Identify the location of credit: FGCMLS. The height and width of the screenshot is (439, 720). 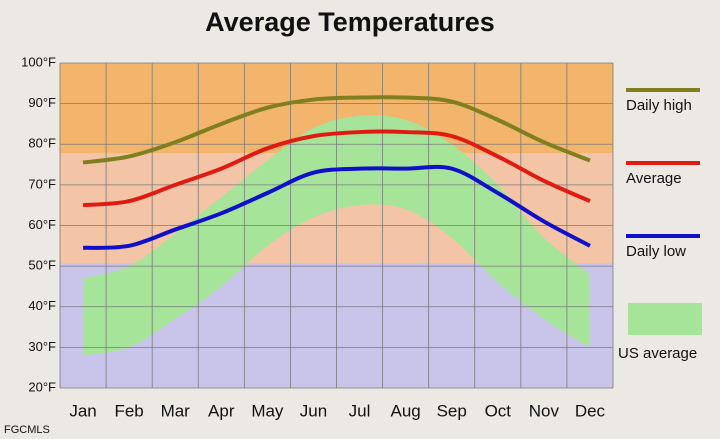
(27, 430).